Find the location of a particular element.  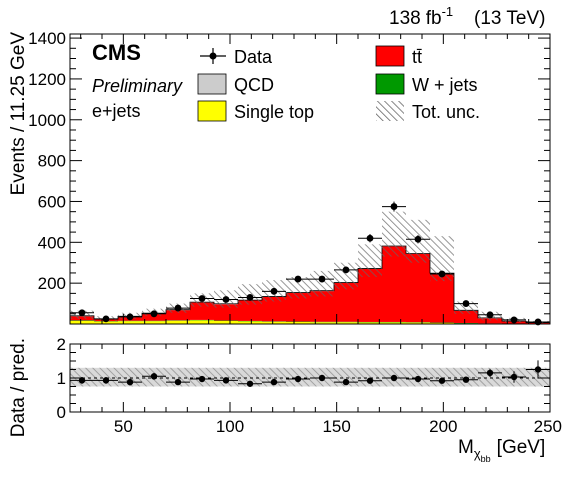

legend-wjets-swatch is located at coordinates (390, 84).